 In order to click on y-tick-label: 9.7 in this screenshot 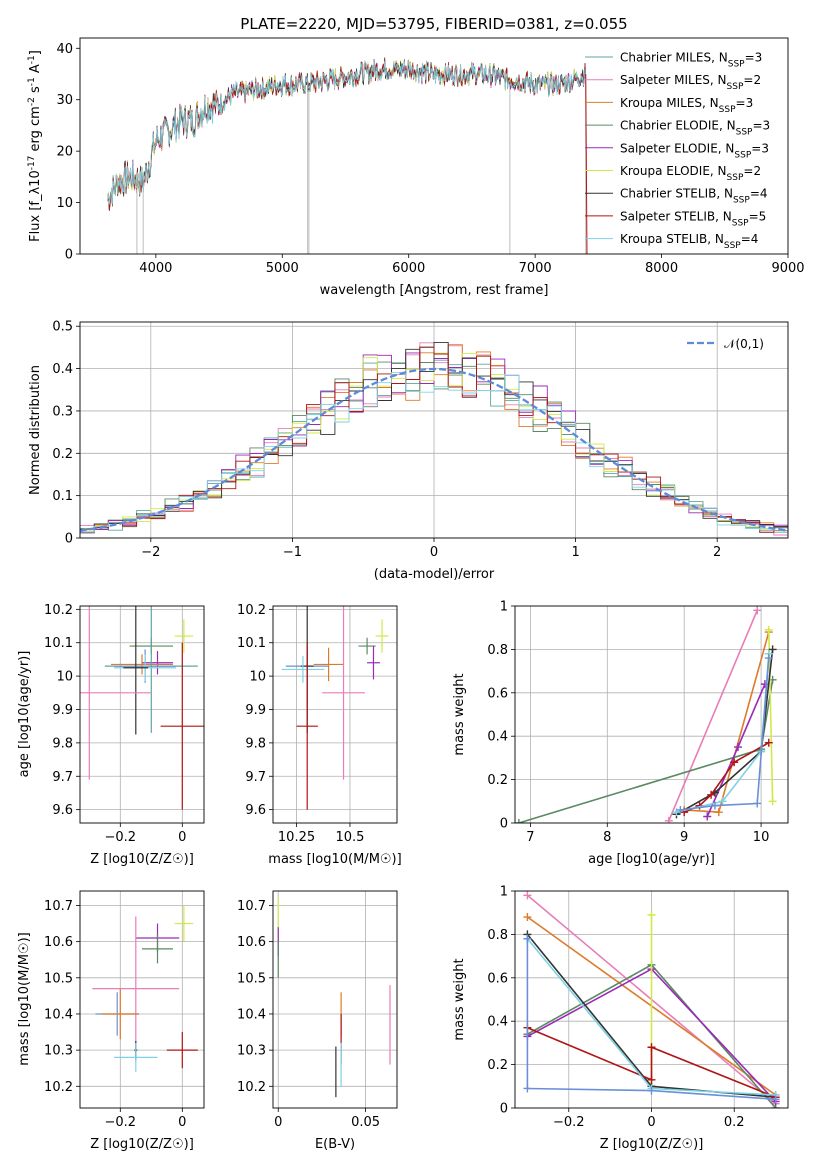, I will do `click(255, 777)`.